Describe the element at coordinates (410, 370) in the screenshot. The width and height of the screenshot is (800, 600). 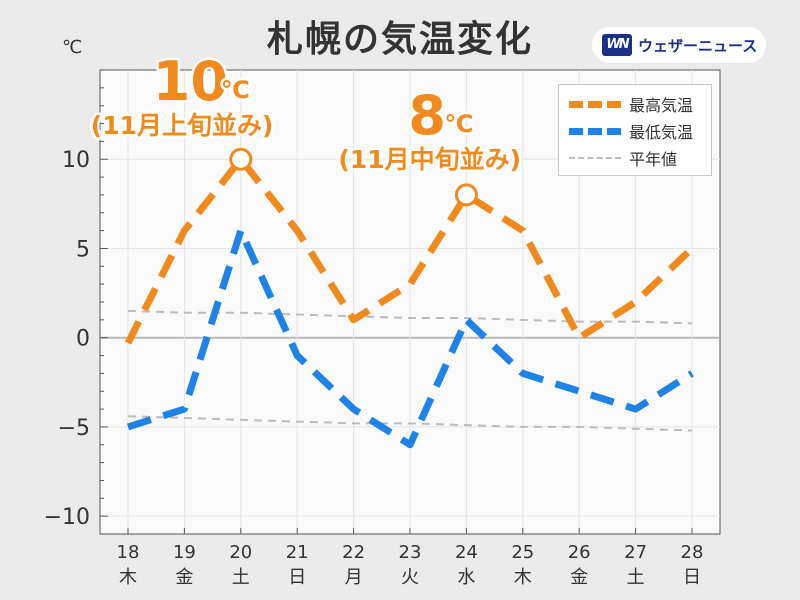
I see `normal-lines` at that location.